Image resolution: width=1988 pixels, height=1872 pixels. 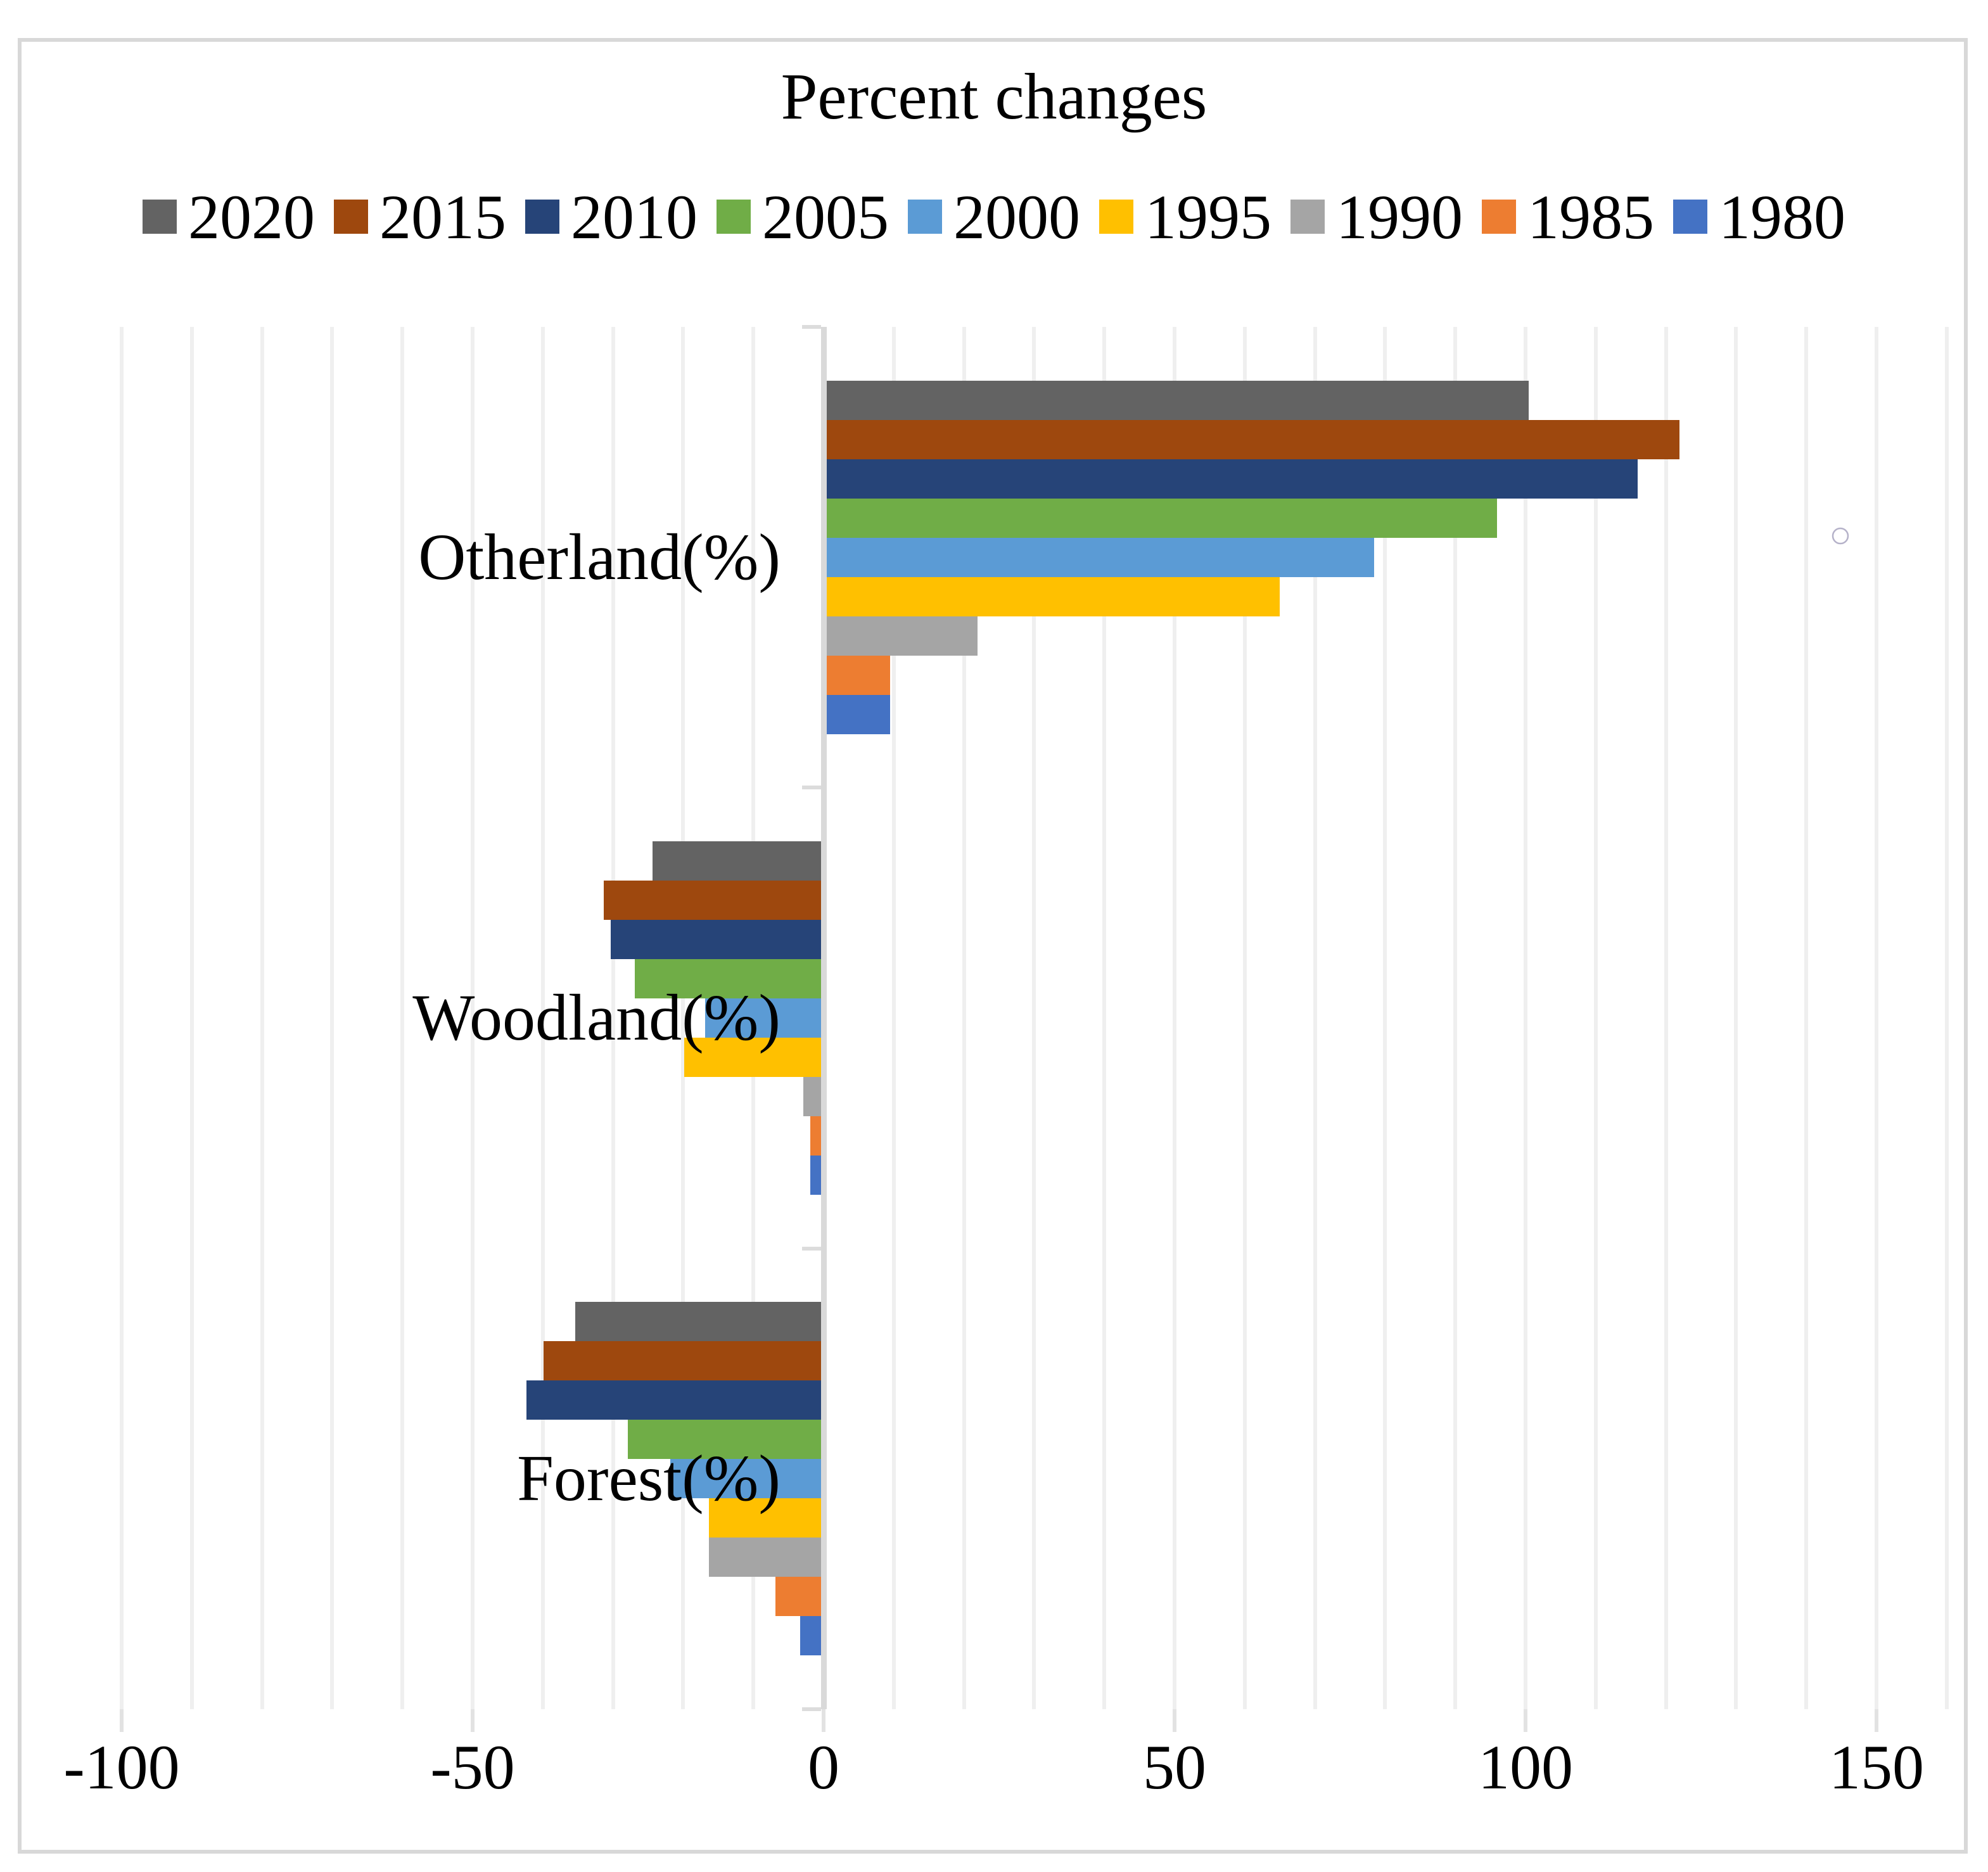 I want to click on legend-swatch-2005, so click(x=734, y=217).